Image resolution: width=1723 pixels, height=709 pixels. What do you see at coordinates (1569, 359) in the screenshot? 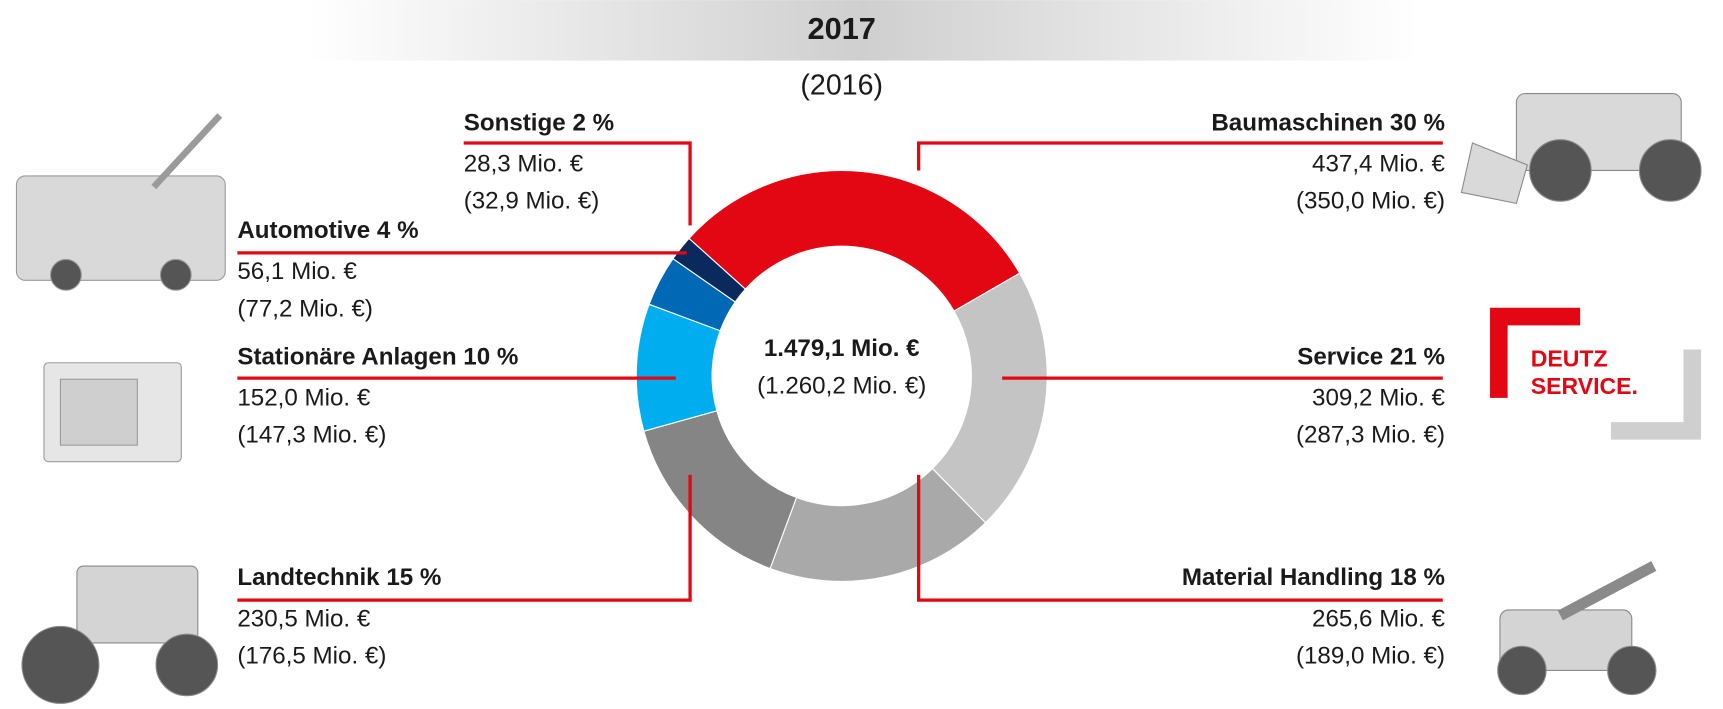
I see `logo-text: DEUTZ` at bounding box center [1569, 359].